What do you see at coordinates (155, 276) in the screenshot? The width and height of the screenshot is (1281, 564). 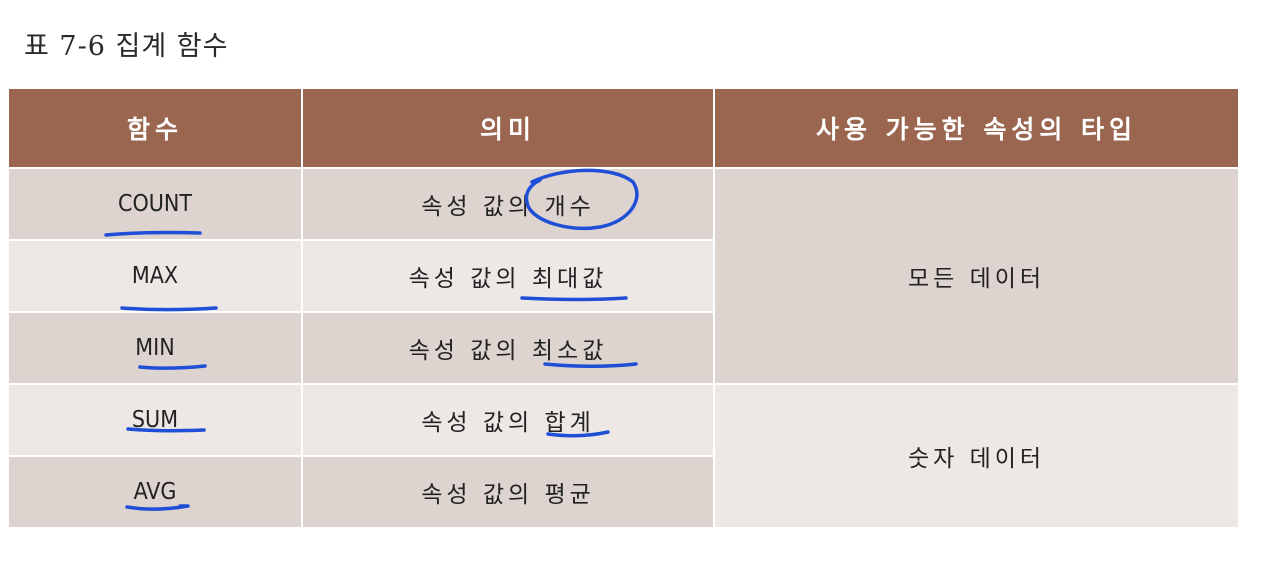 I see `function-max: MAX` at bounding box center [155, 276].